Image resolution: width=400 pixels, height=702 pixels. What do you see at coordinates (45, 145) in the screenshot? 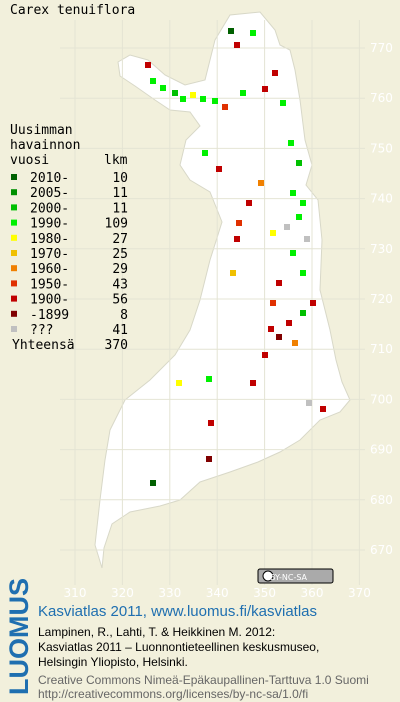
I see `legend-heading: havainnon` at bounding box center [45, 145].